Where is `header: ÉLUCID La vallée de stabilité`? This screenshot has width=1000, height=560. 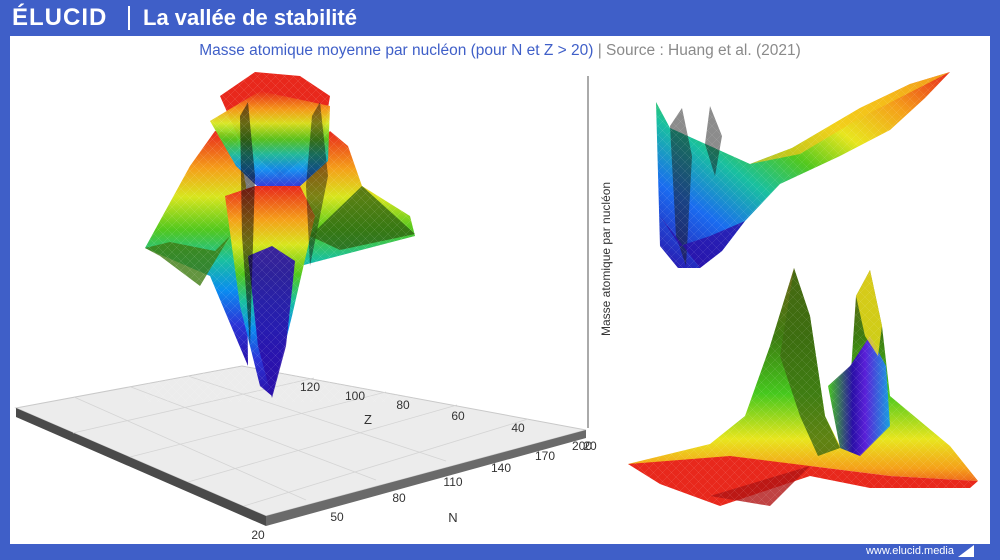
header: ÉLUCID La vallée de stabilité is located at coordinates (500, 18).